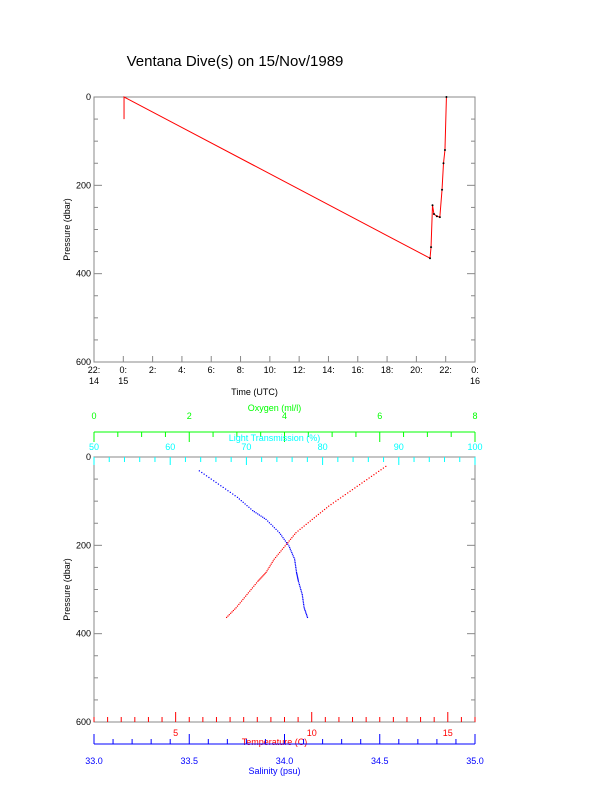 This screenshot has height=785, width=612. What do you see at coordinates (94, 370) in the screenshot?
I see `x-tick-label: 22:` at bounding box center [94, 370].